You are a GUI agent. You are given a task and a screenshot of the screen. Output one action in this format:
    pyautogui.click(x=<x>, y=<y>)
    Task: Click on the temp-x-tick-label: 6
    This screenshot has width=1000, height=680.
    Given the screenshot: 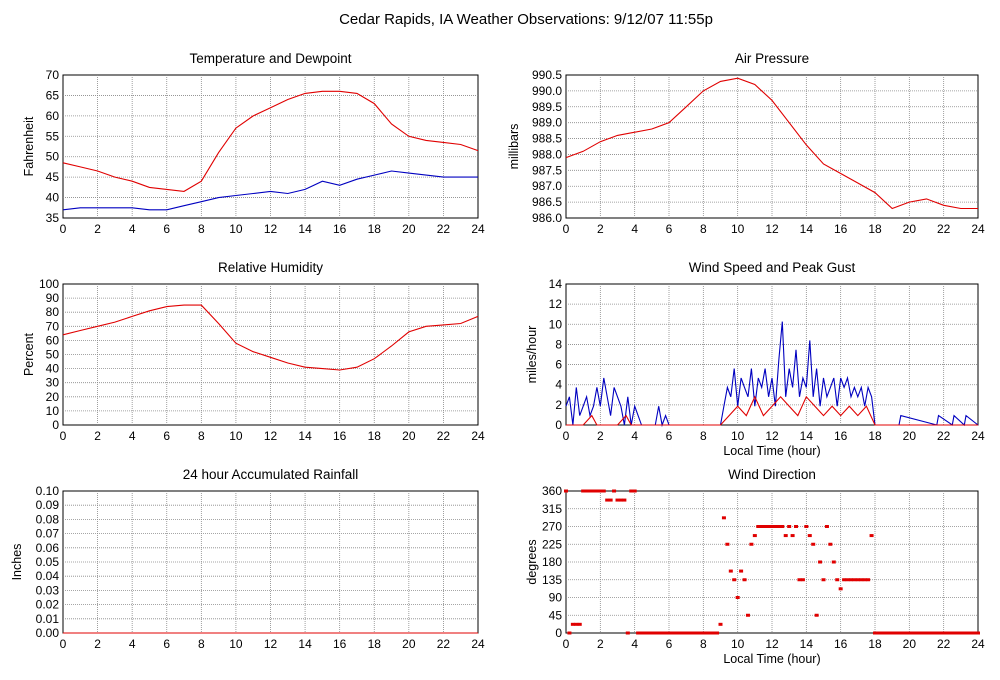 What is the action you would take?
    pyautogui.click(x=166, y=229)
    